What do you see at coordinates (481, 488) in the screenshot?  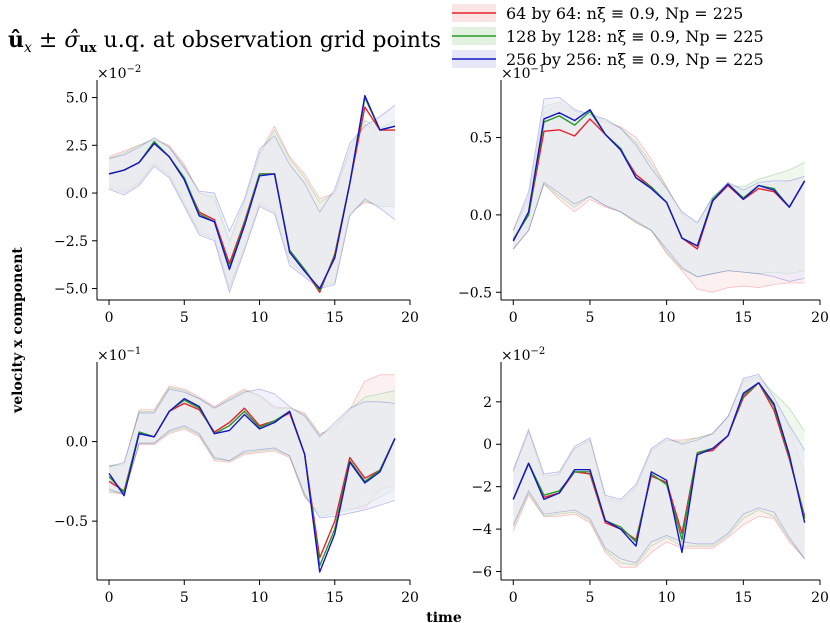 I see `y-tick-label: −2` at bounding box center [481, 488].